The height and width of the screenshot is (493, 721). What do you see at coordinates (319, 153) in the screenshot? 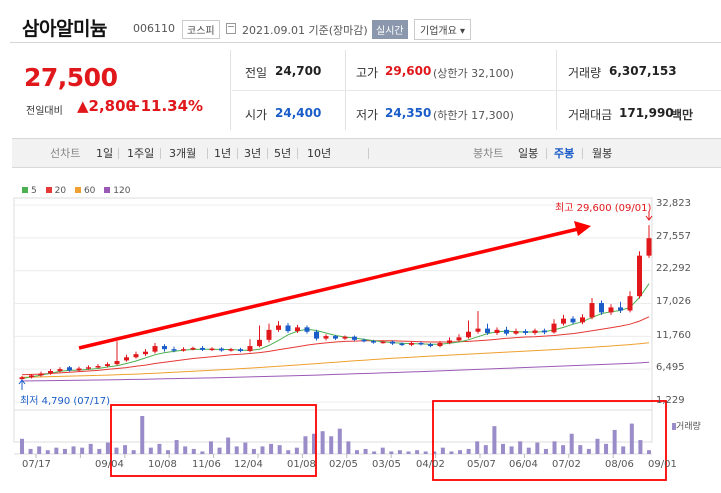
I see `tab-period-10y: 10년` at bounding box center [319, 153].